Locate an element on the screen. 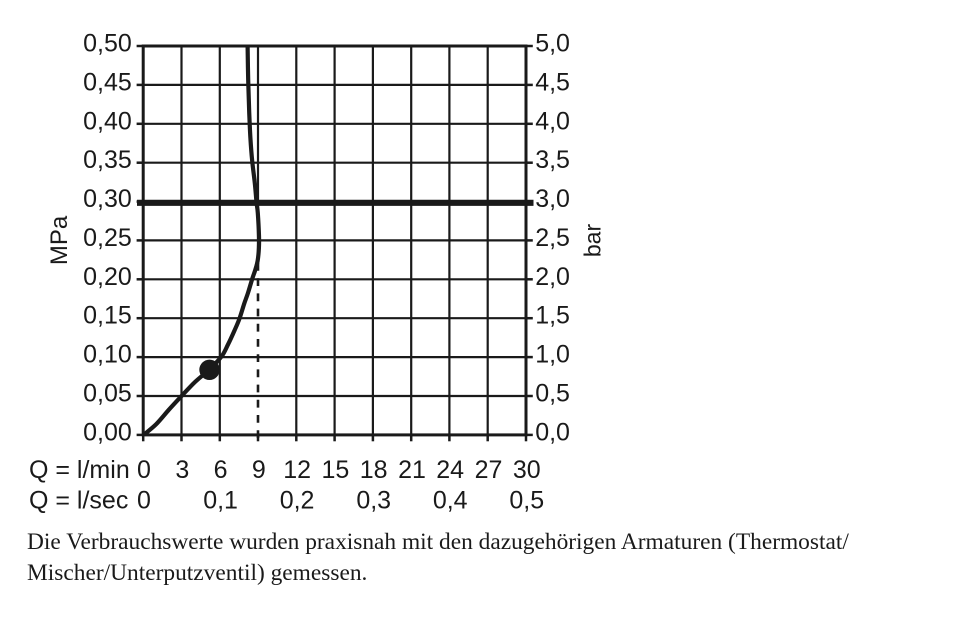  svg-text: 3,0 is located at coordinates (552, 199).